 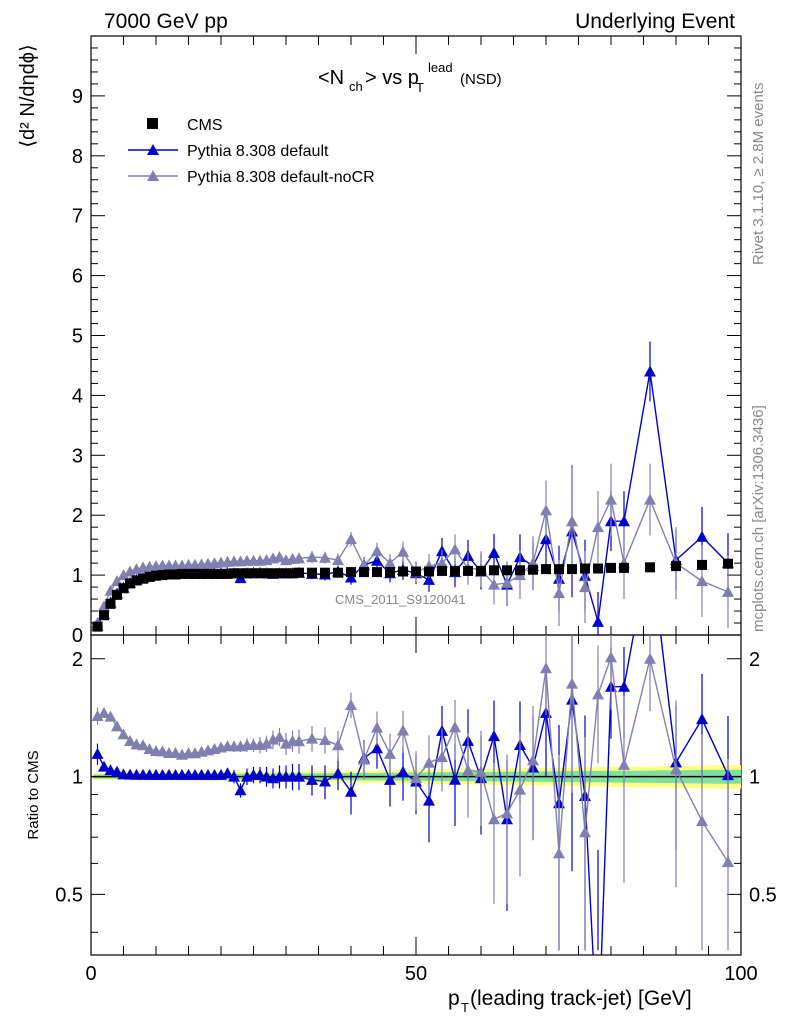 What do you see at coordinates (392, 78) in the screenshot?
I see `plot-title-mid: > vs p` at bounding box center [392, 78].